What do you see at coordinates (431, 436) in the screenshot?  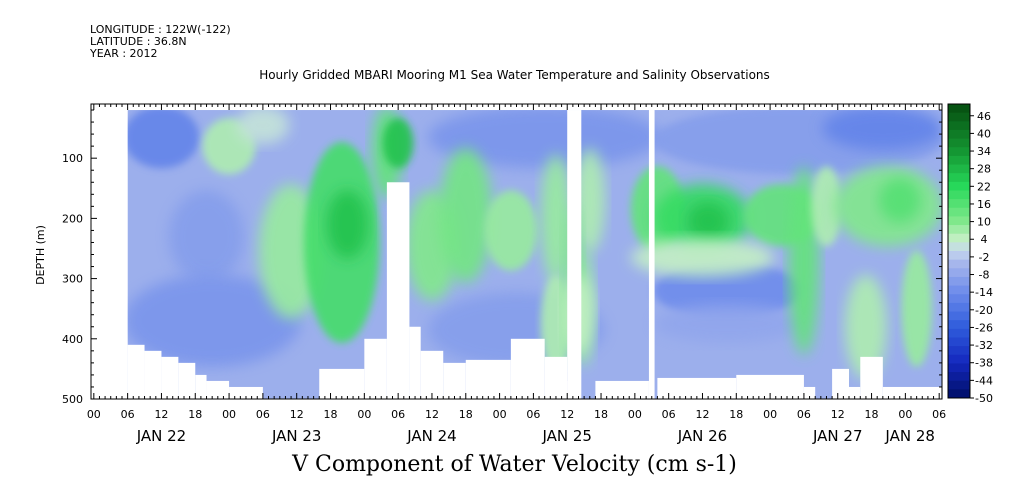 I see `x-day-label: JAN 24` at bounding box center [431, 436].